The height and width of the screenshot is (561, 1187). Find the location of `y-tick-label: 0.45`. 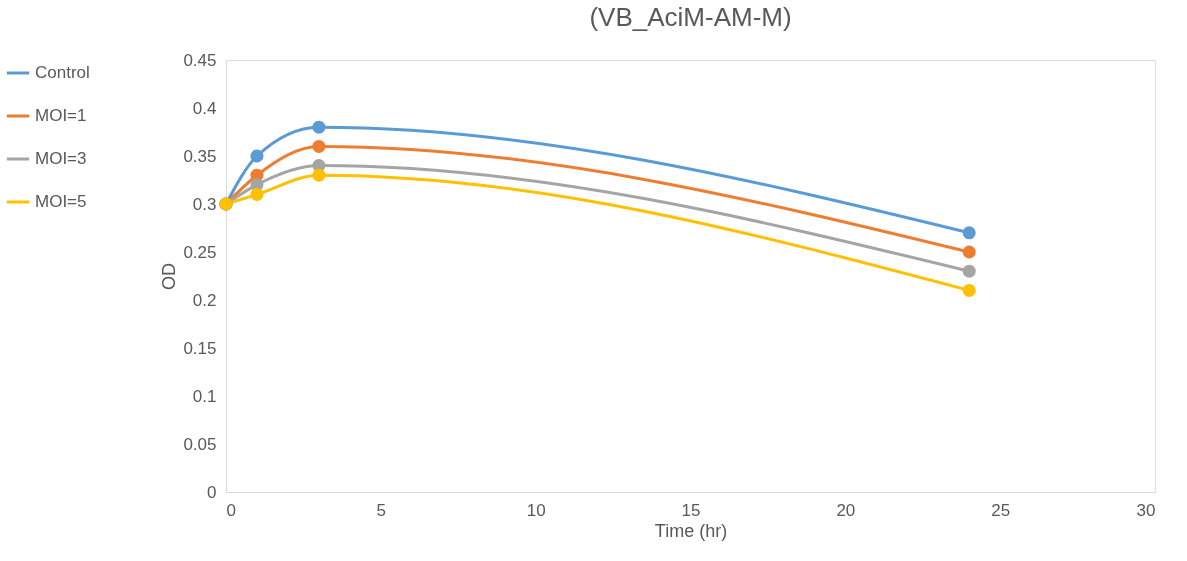

y-tick-label: 0.45 is located at coordinates (200, 60).